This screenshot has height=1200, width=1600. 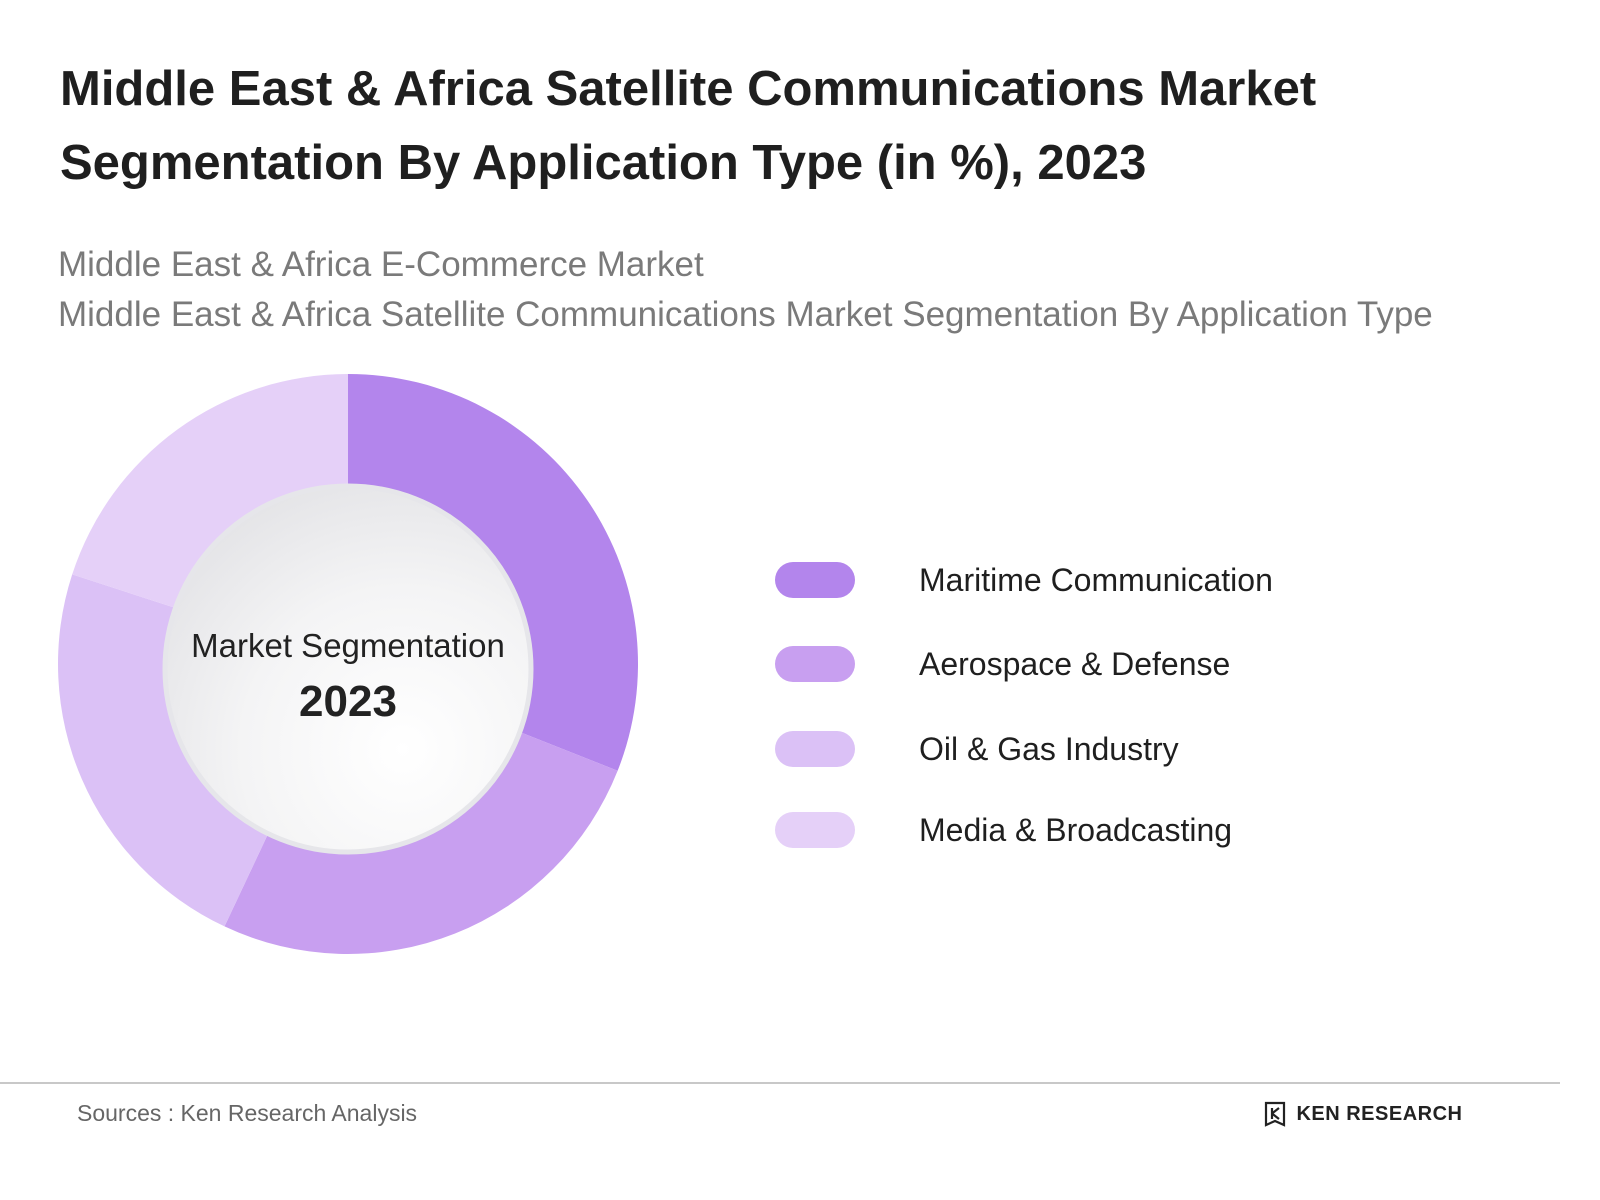 What do you see at coordinates (1075, 664) in the screenshot?
I see `legend-label: Aerospace & Defense` at bounding box center [1075, 664].